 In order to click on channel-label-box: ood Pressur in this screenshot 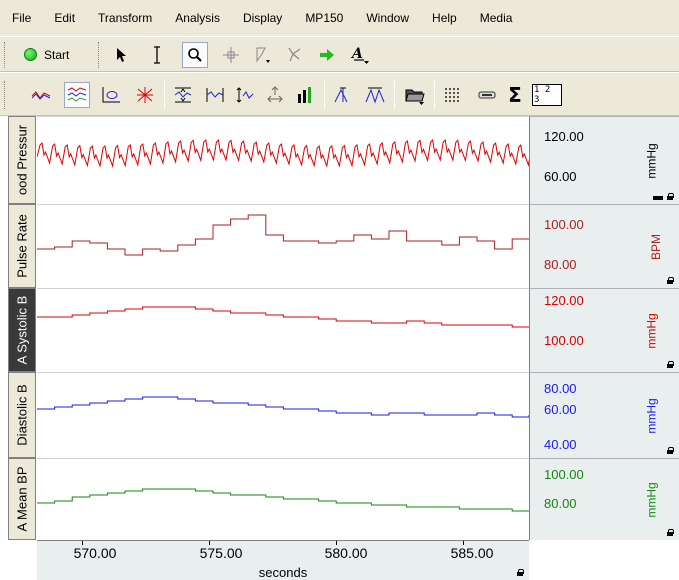, I will do `click(22, 160)`.